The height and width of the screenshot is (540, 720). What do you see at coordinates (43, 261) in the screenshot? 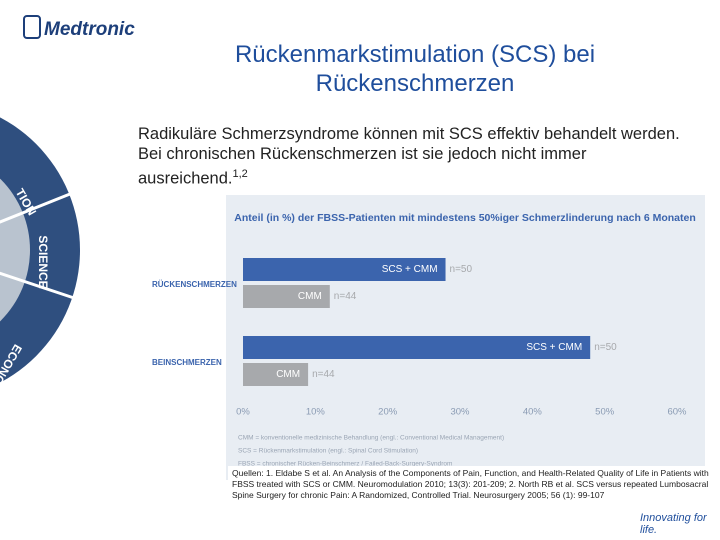
I see `wheel-label: SCIENCE` at bounding box center [43, 261].